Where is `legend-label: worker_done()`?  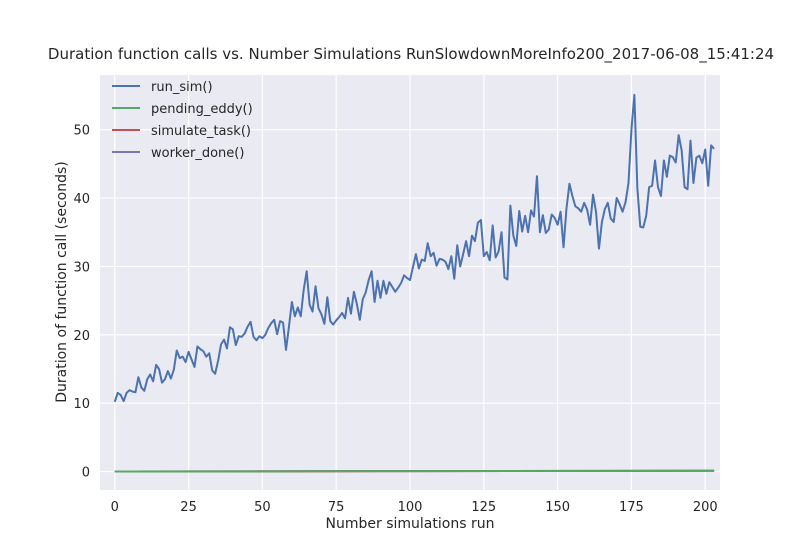
legend-label: worker_done() is located at coordinates (197, 153).